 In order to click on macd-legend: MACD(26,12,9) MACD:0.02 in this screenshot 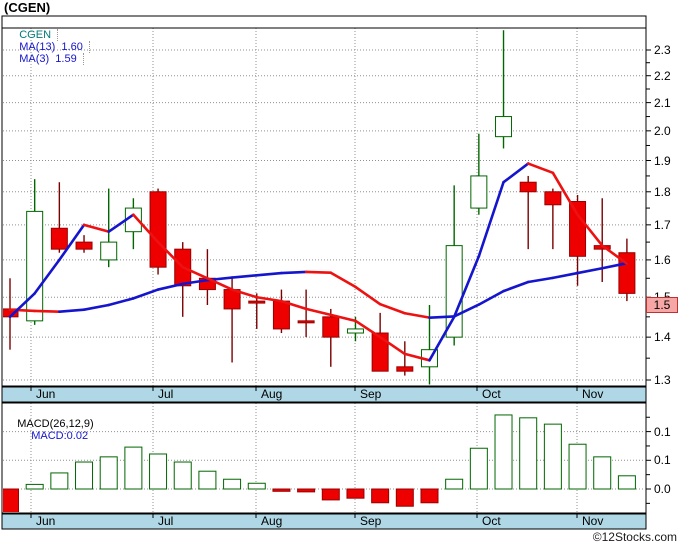, I will do `click(49, 430)`.